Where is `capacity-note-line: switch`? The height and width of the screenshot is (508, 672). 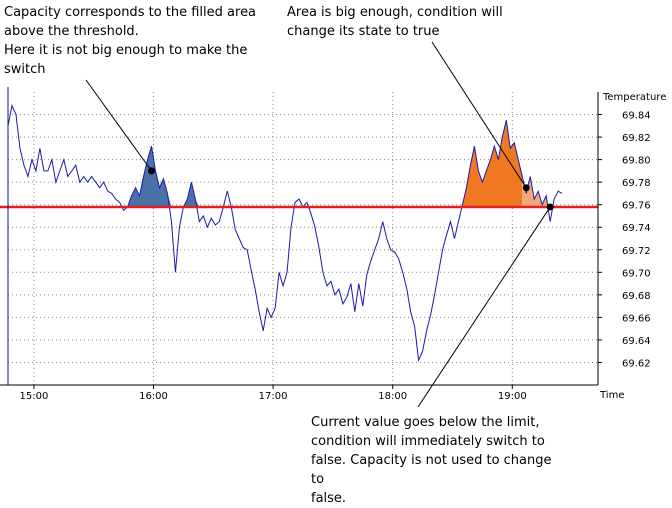
capacity-note-line: switch is located at coordinates (25, 69).